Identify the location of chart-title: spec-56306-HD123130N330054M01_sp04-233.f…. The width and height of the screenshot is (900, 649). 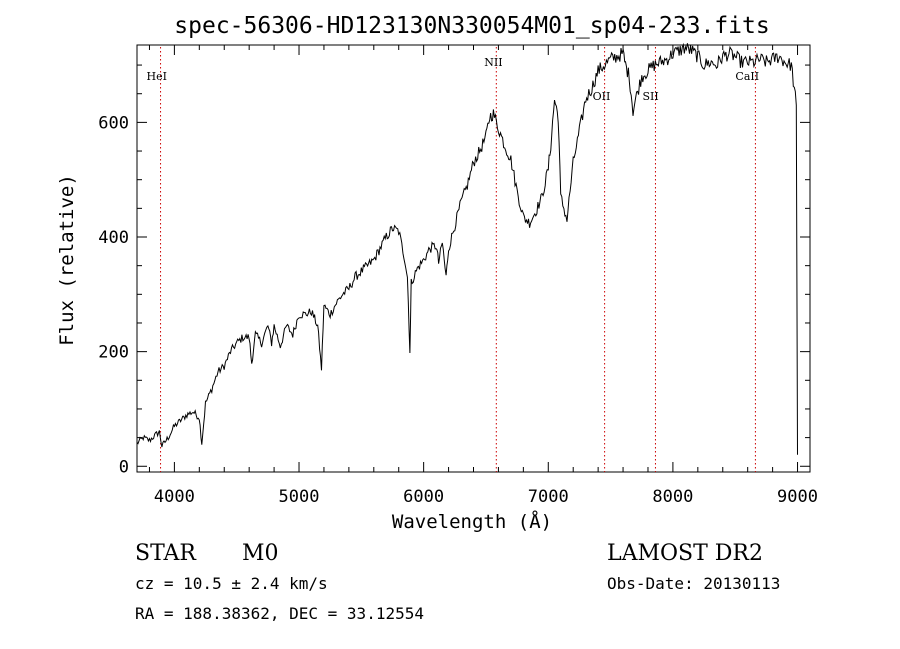
(471, 26).